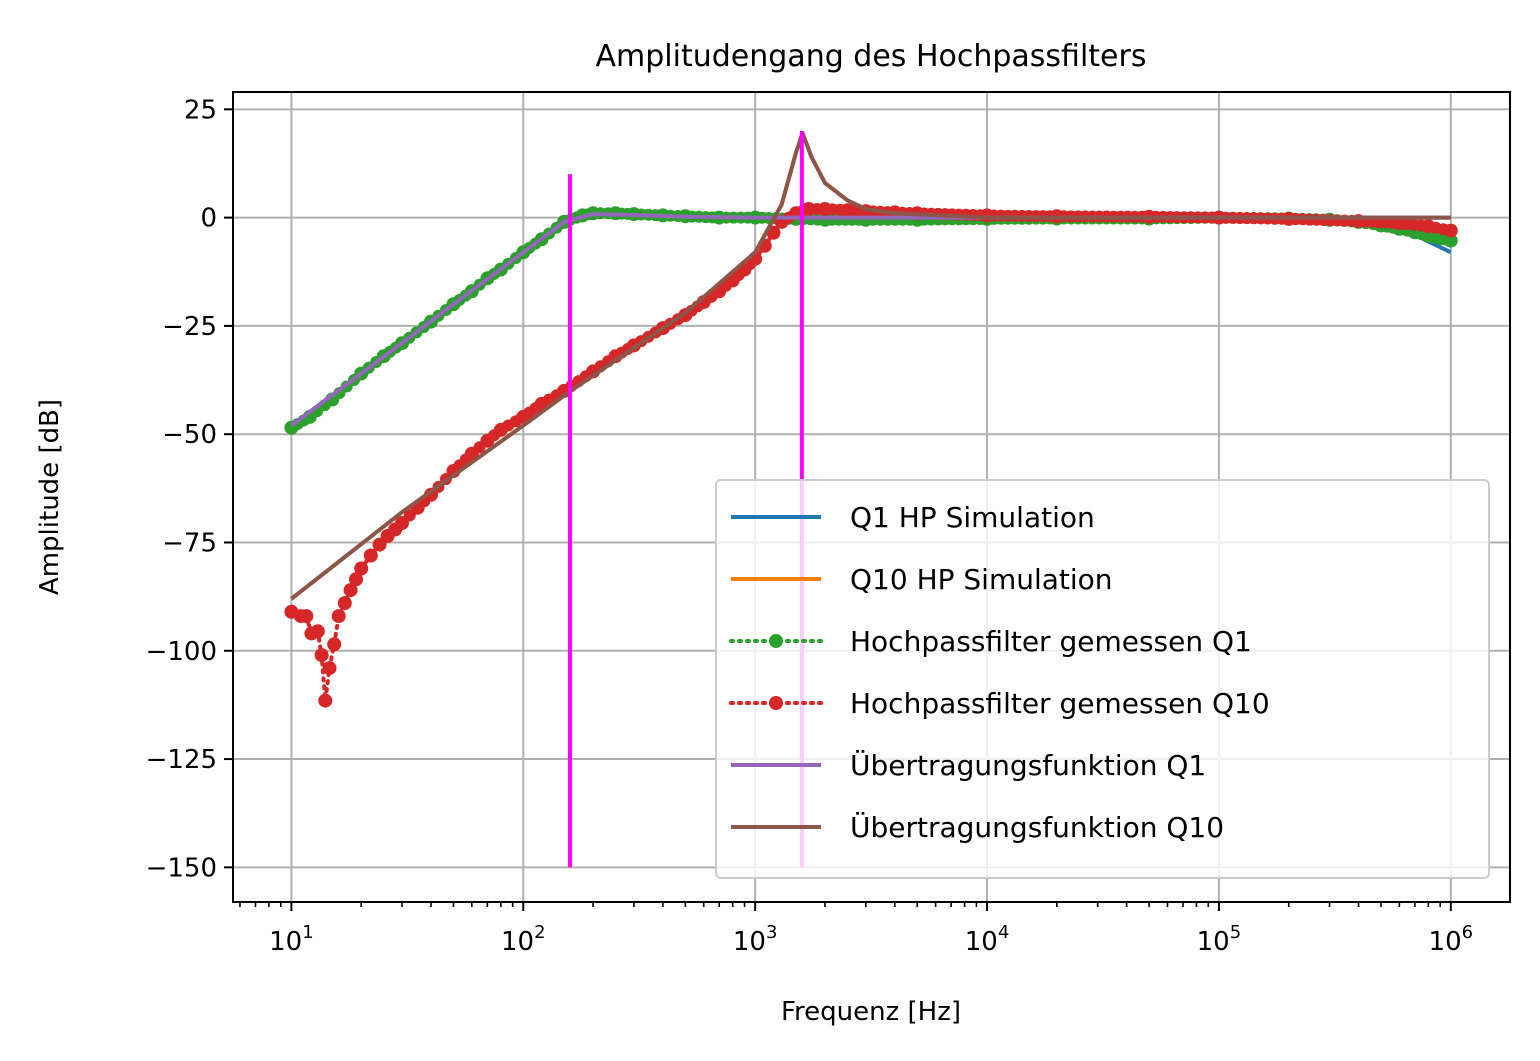 This screenshot has height=1061, width=1540. What do you see at coordinates (972, 517) in the screenshot?
I see `legend-label: Q1 HP Simulation` at bounding box center [972, 517].